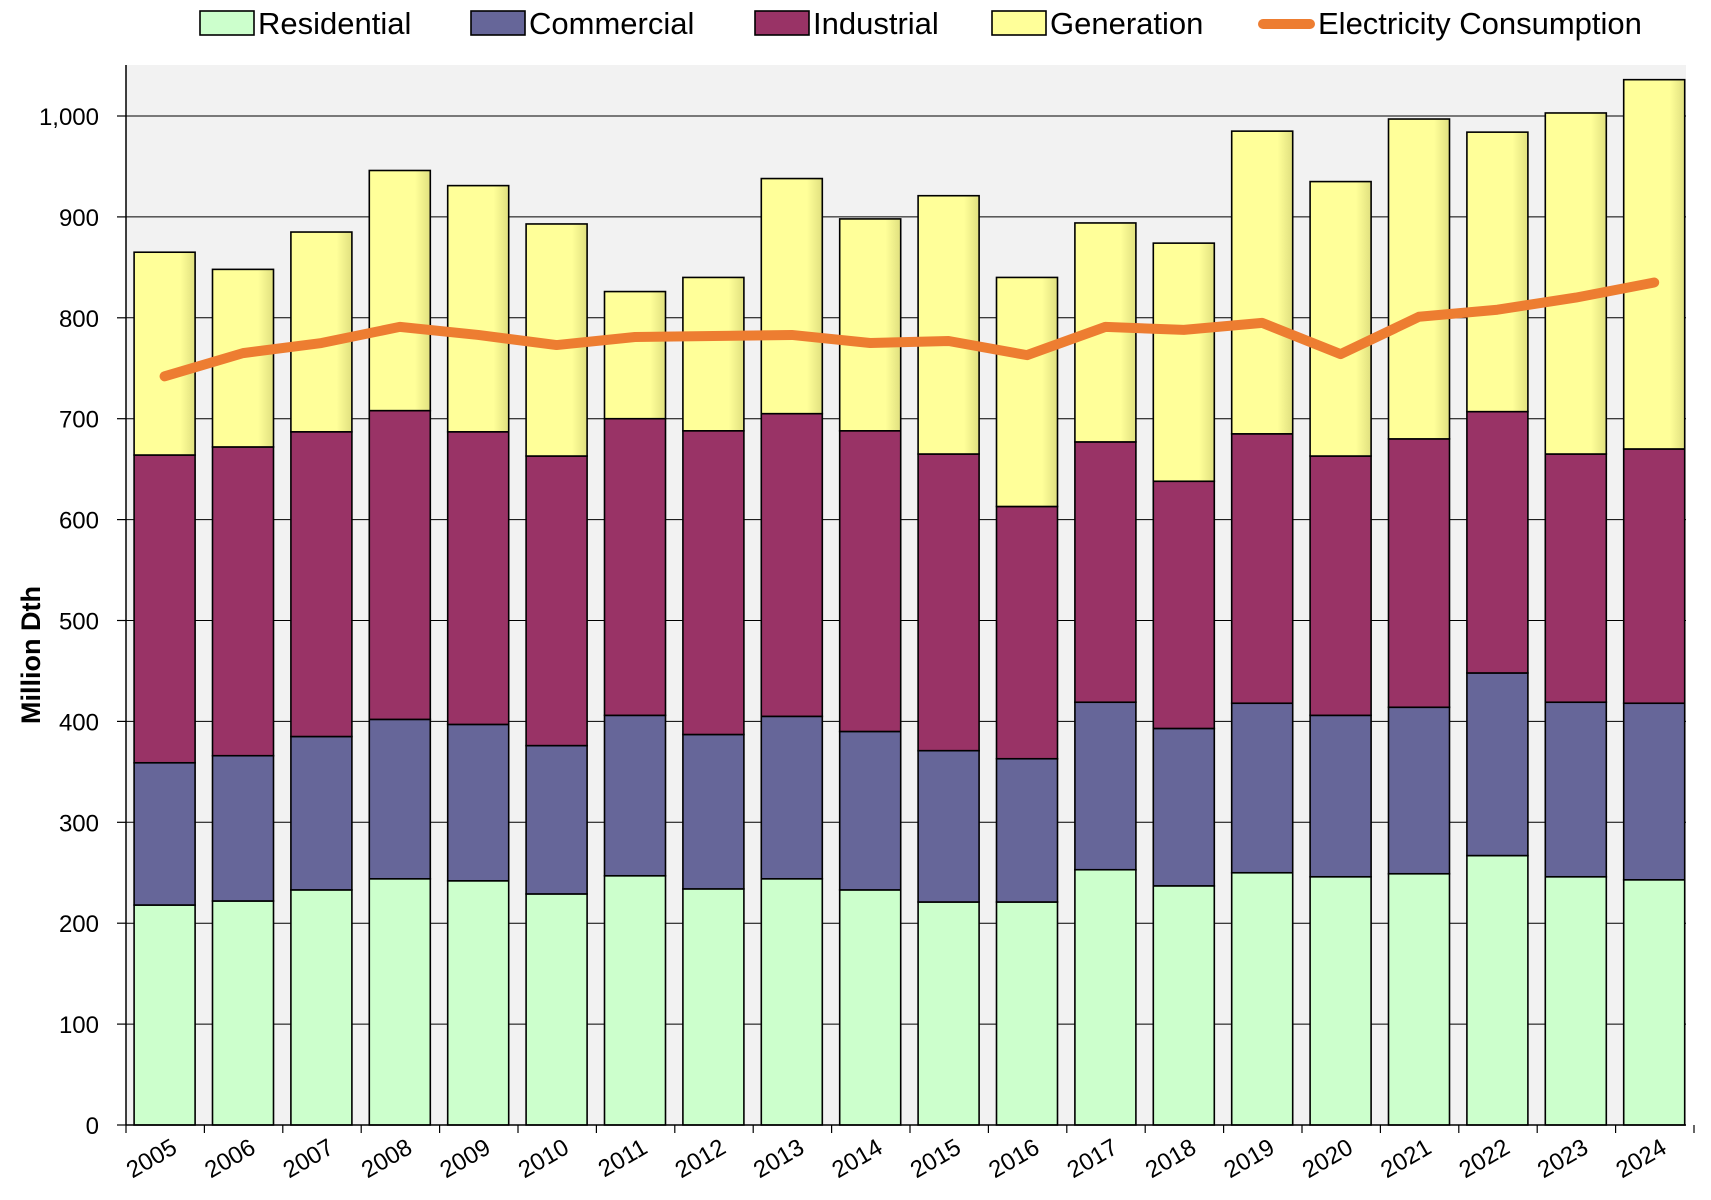  What do you see at coordinates (792, 797) in the screenshot?
I see `bar-commercial-2013` at bounding box center [792, 797].